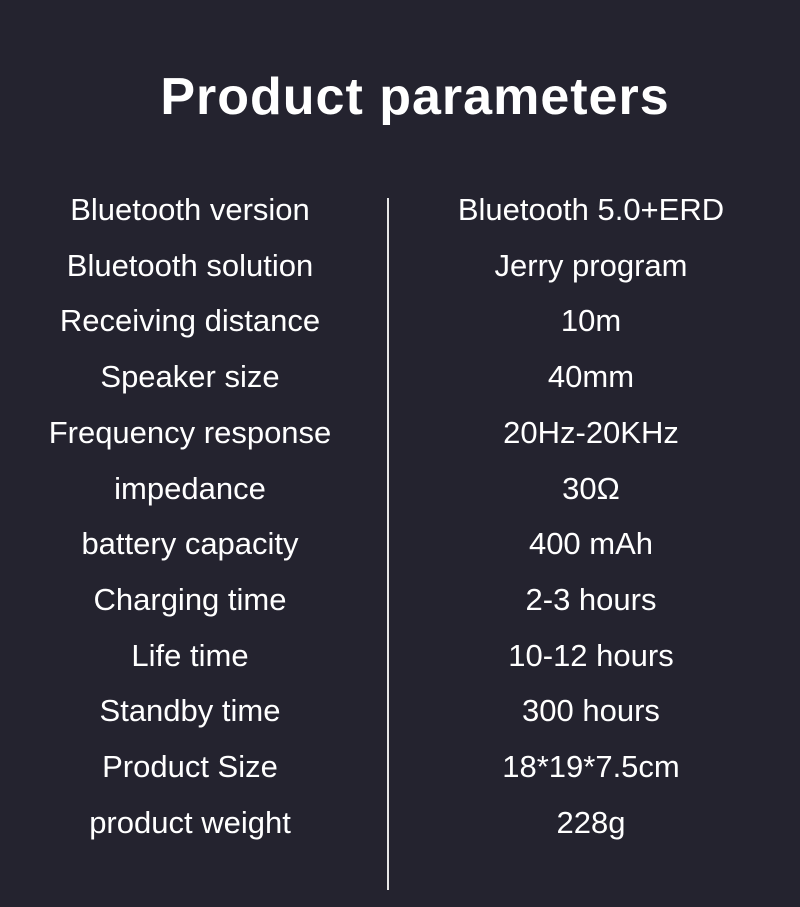  I want to click on page-title: Product parameters, so click(415, 97).